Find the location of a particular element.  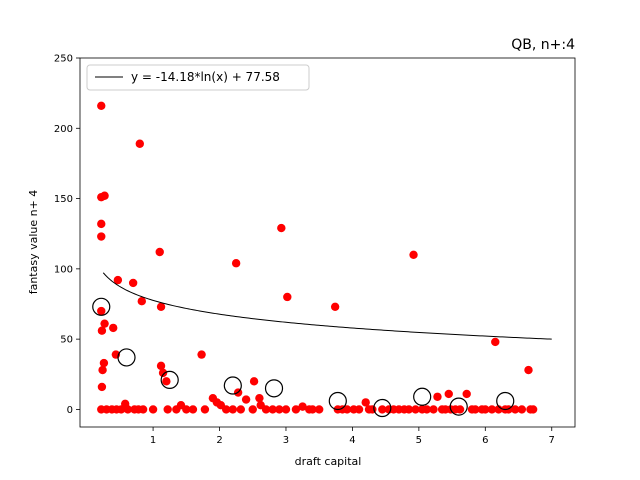

y-tick-label: 150 is located at coordinates (63, 199).